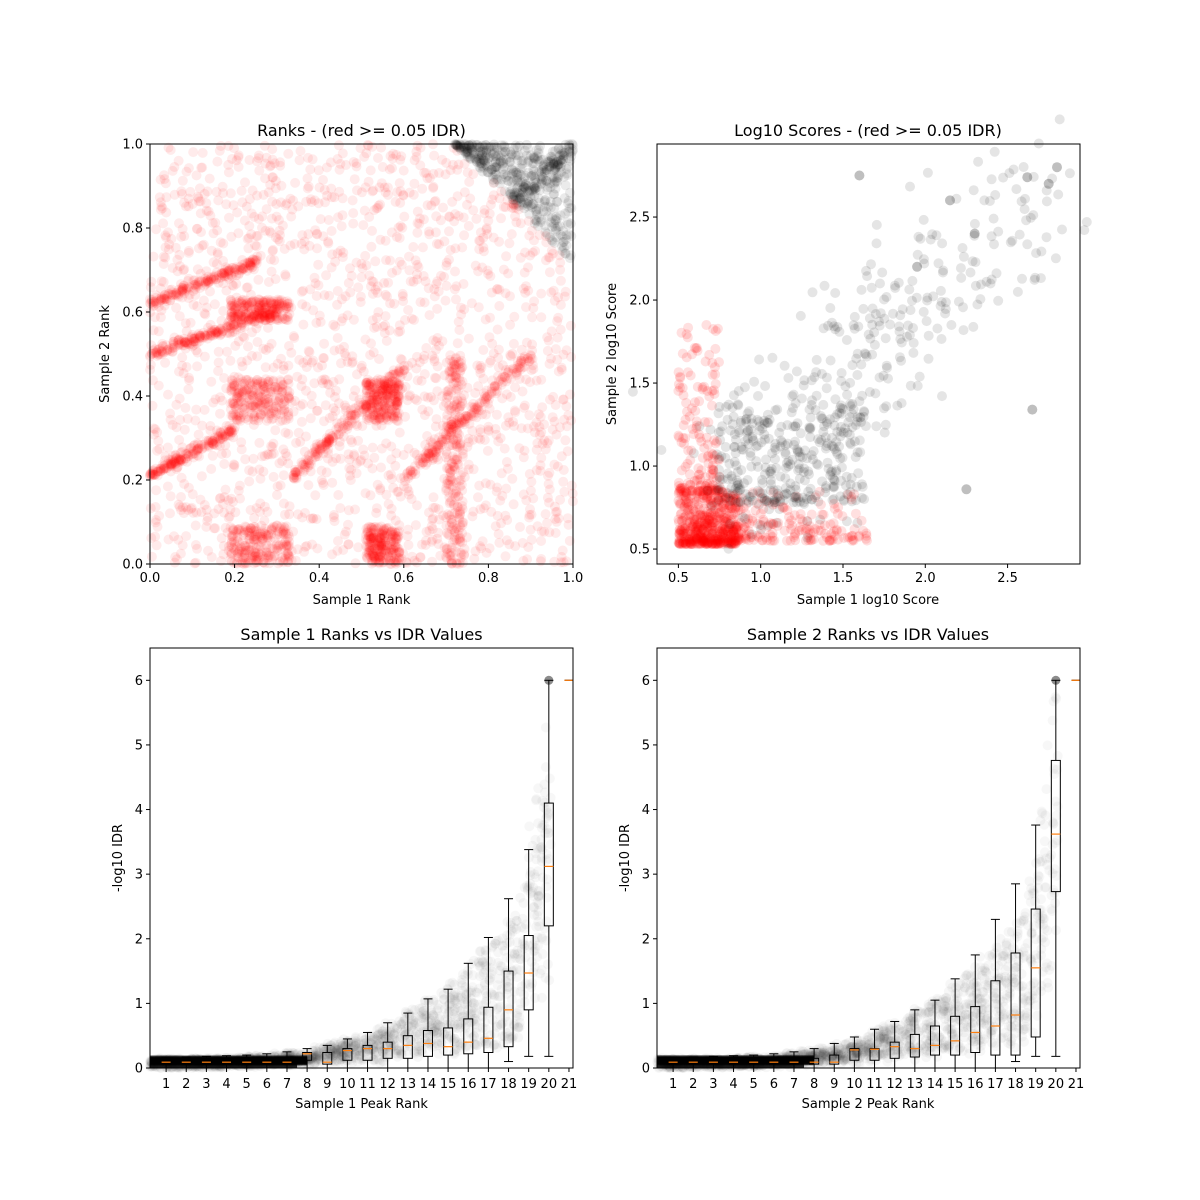 The width and height of the screenshot is (1200, 1200). I want to click on ranks-scatter-xlabel: Sample 1 Rank, so click(362, 600).